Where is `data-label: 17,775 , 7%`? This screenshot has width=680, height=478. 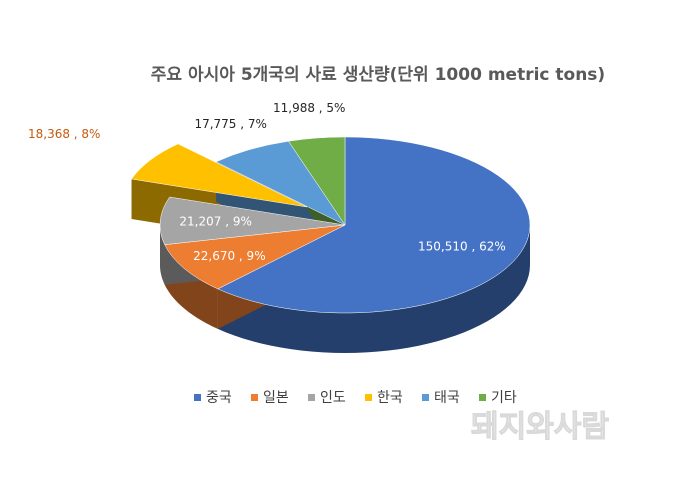
data-label: 17,775 , 7% is located at coordinates (230, 124).